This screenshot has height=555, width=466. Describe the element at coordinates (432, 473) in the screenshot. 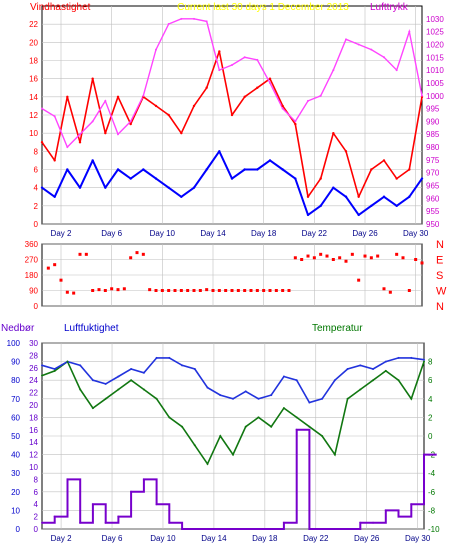

I see `temperature-ytick-label: -4` at that location.